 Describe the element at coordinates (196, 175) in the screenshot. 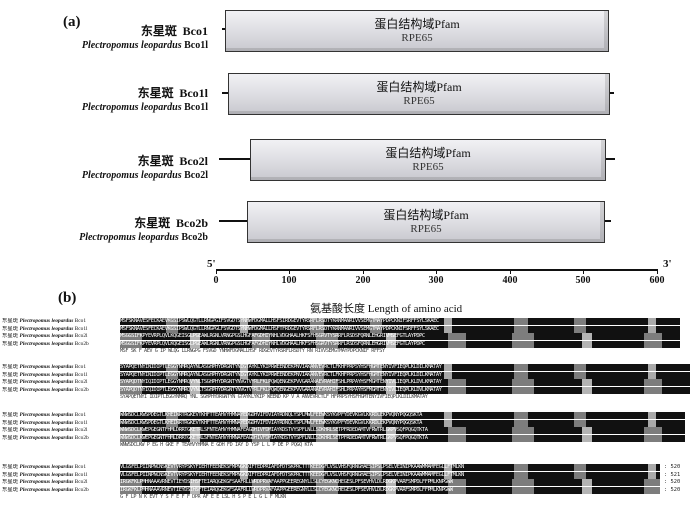

I see `row-3-species-gene: Bco2l` at that location.